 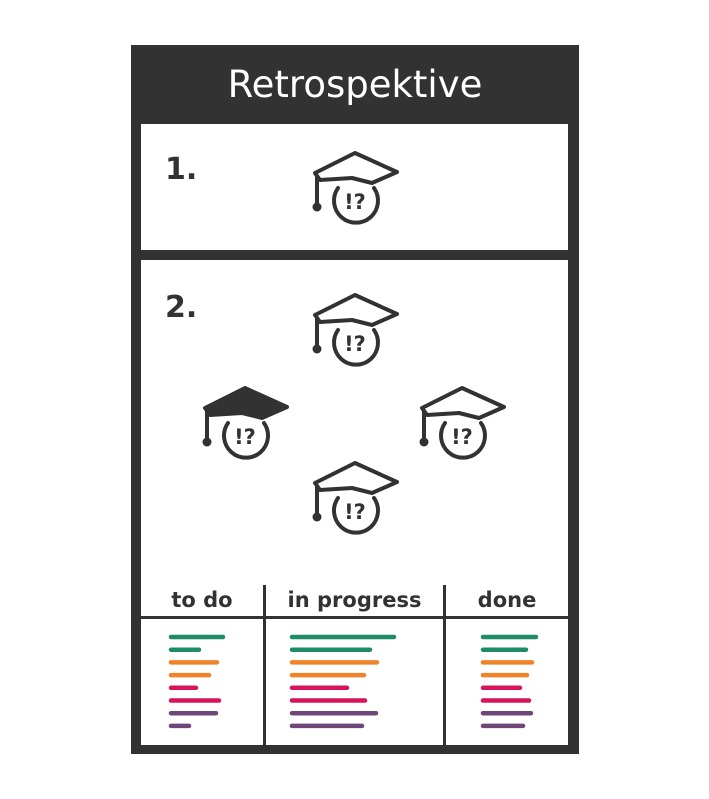 What do you see at coordinates (181, 307) in the screenshot?
I see `section-2-number: 2.` at bounding box center [181, 307].